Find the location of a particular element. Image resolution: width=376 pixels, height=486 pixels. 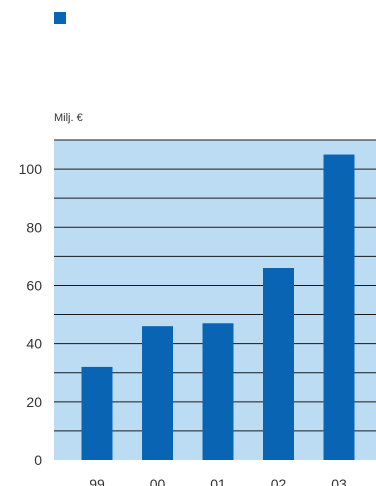

x-tick-label: 00 is located at coordinates (158, 481).